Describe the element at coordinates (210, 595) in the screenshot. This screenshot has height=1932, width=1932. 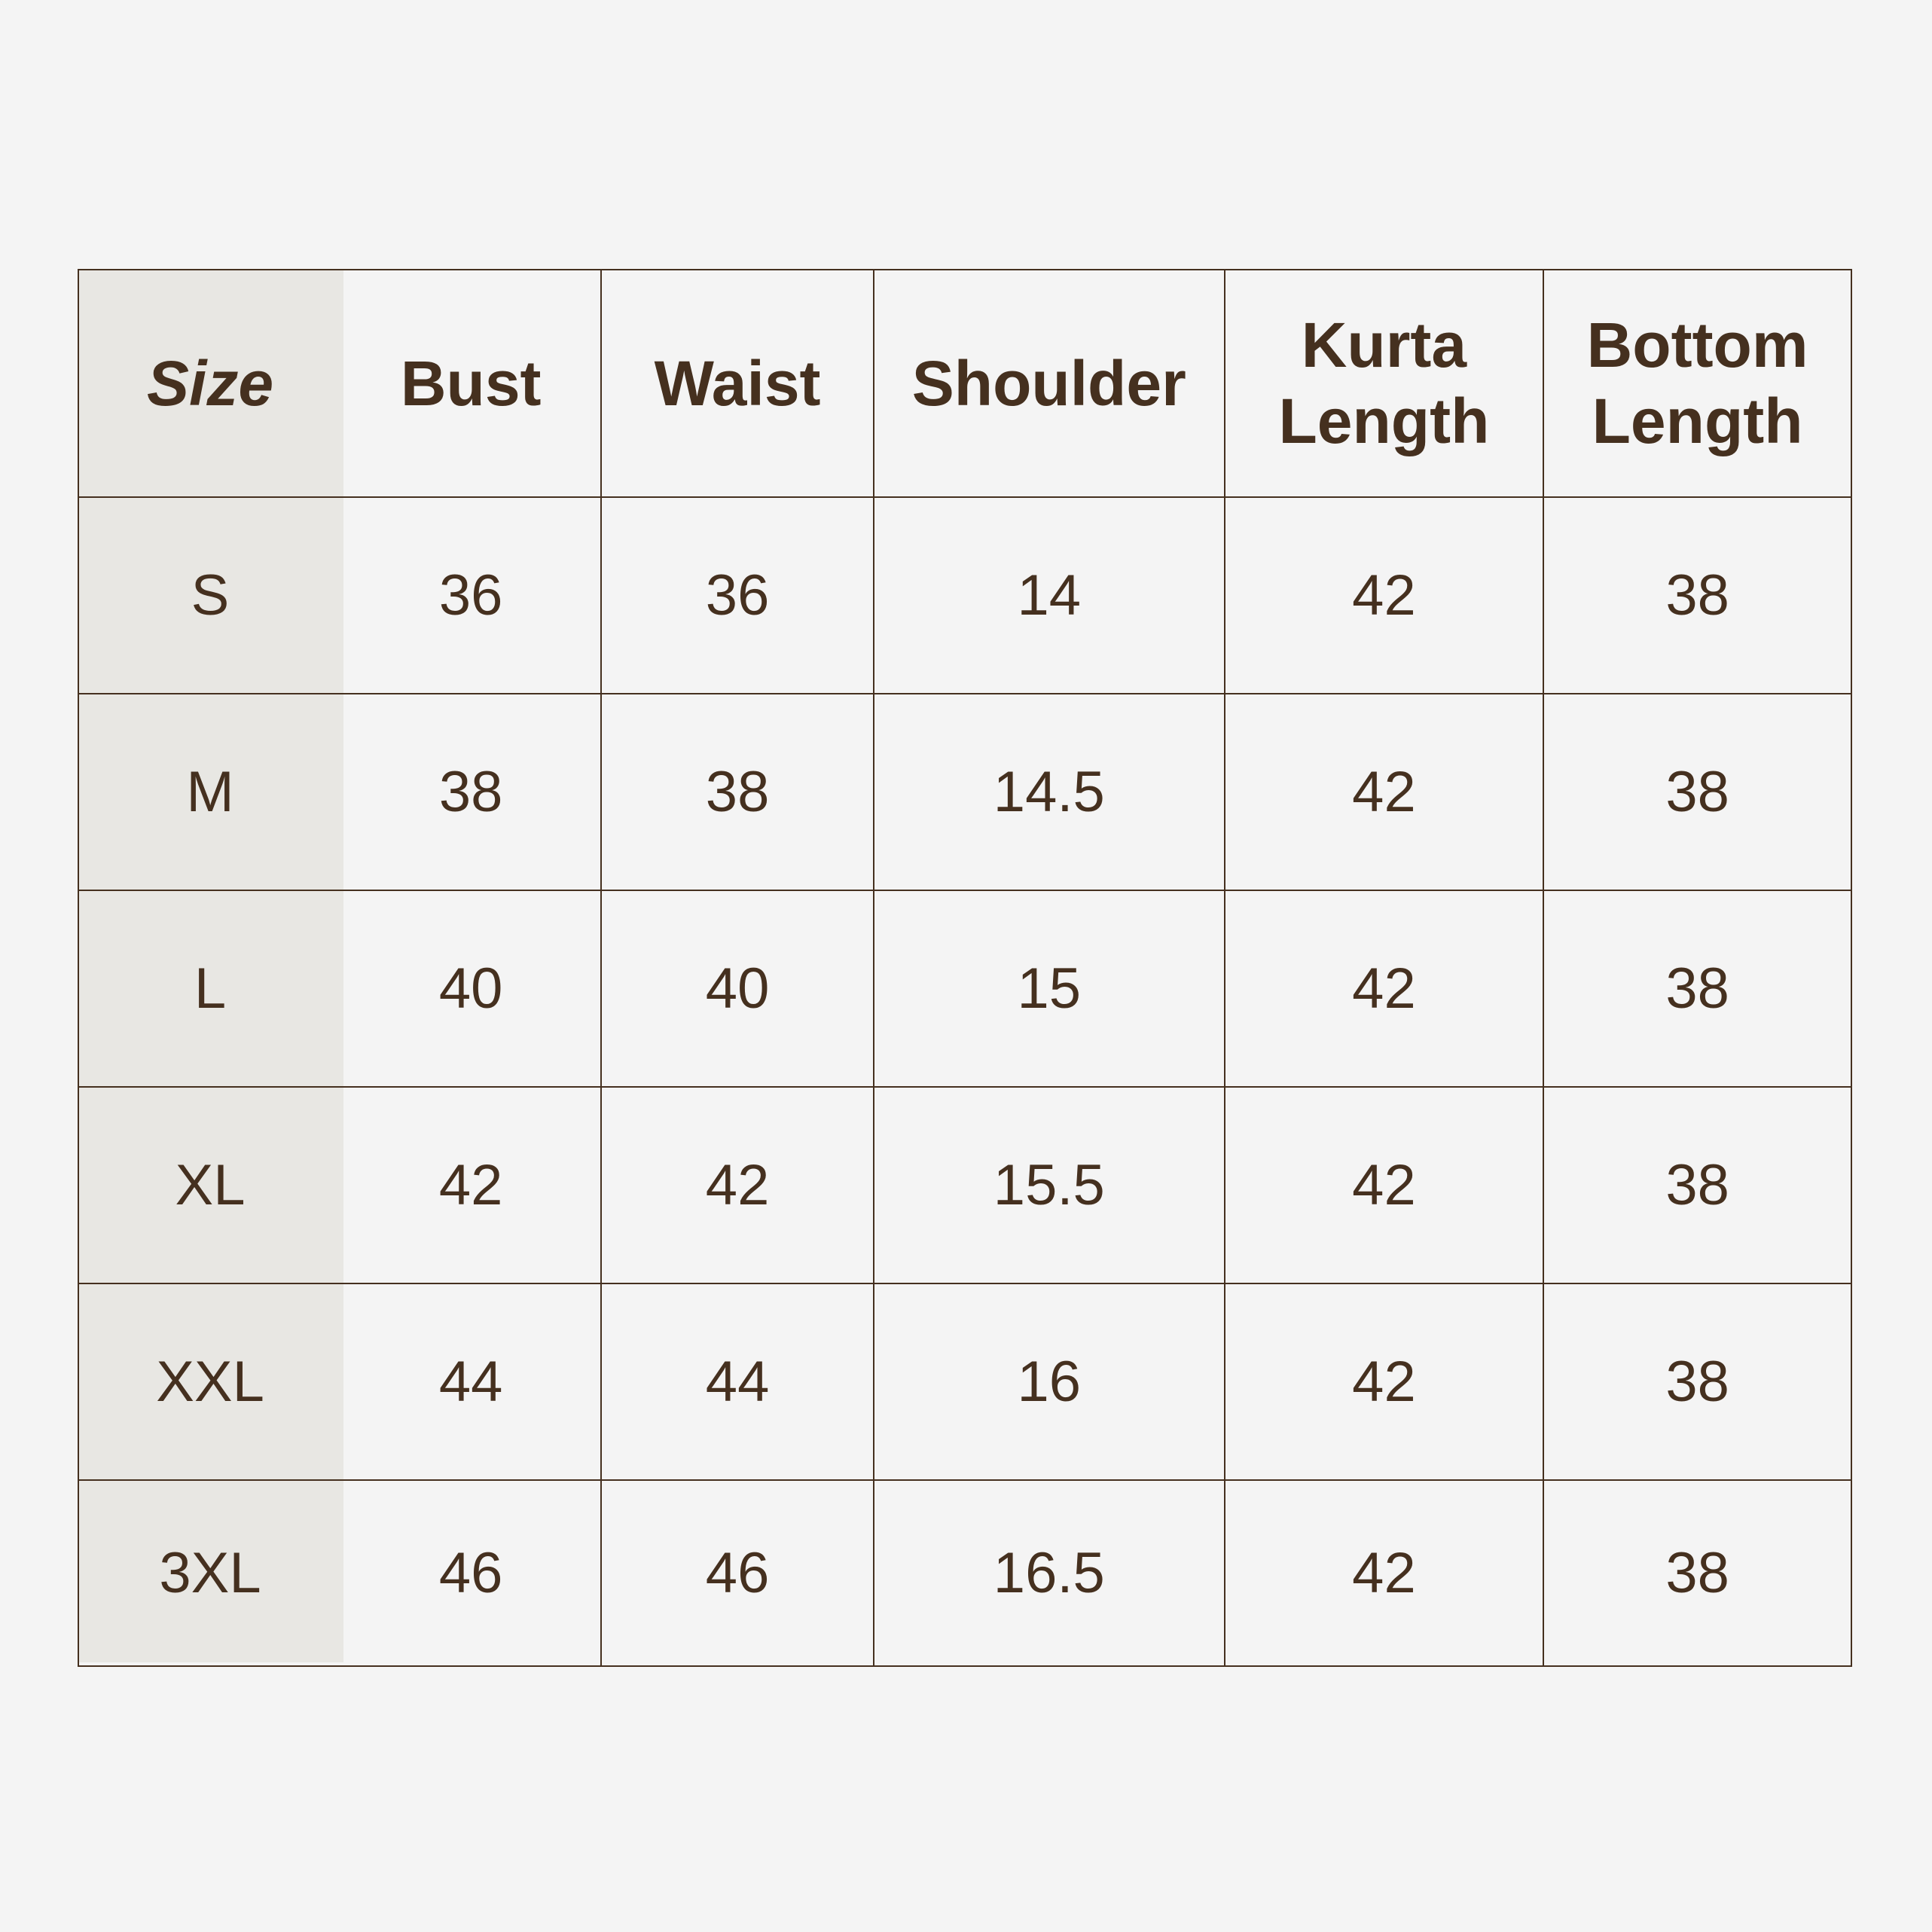
I see `cell-size: S` at that location.